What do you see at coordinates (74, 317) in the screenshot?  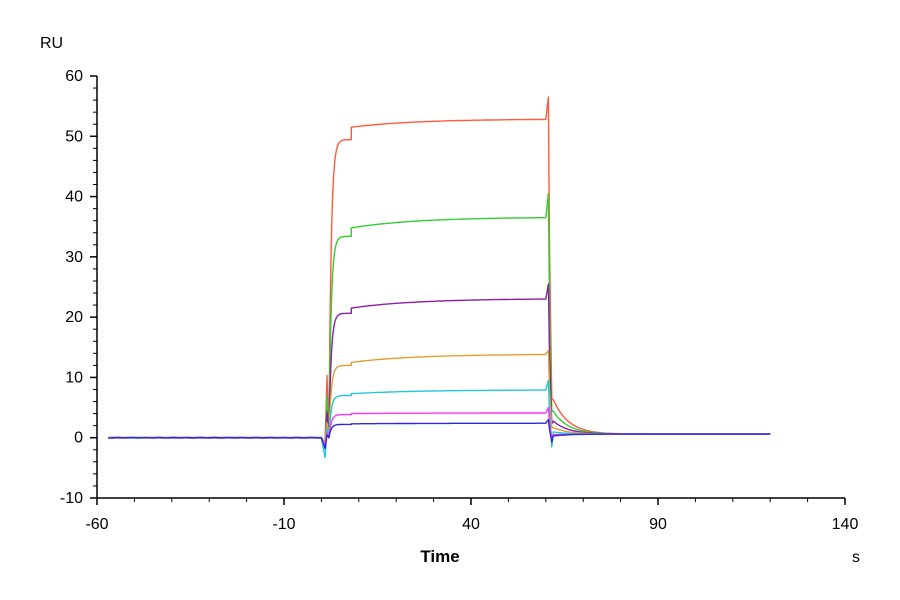 I see `y-tick-label: 20` at bounding box center [74, 317].